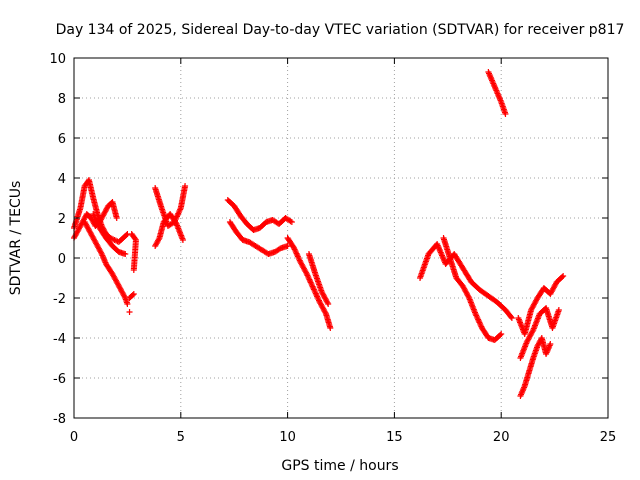 This screenshot has width=640, height=480. What do you see at coordinates (57, 59) in the screenshot?
I see `y-tick-label: 10` at bounding box center [57, 59].